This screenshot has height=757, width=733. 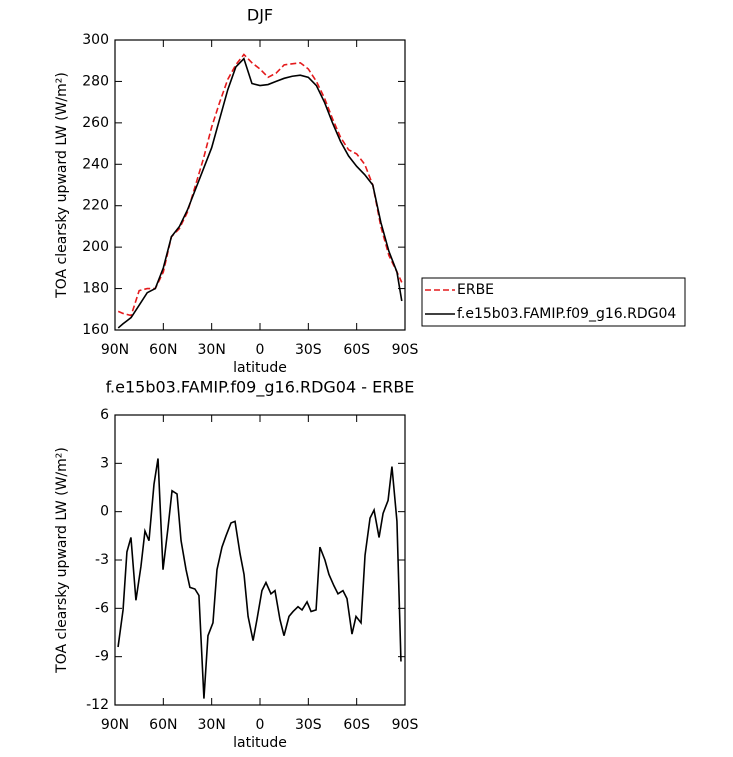 What do you see at coordinates (104, 512) in the screenshot?
I see `y-tick-label: 0` at bounding box center [104, 512].